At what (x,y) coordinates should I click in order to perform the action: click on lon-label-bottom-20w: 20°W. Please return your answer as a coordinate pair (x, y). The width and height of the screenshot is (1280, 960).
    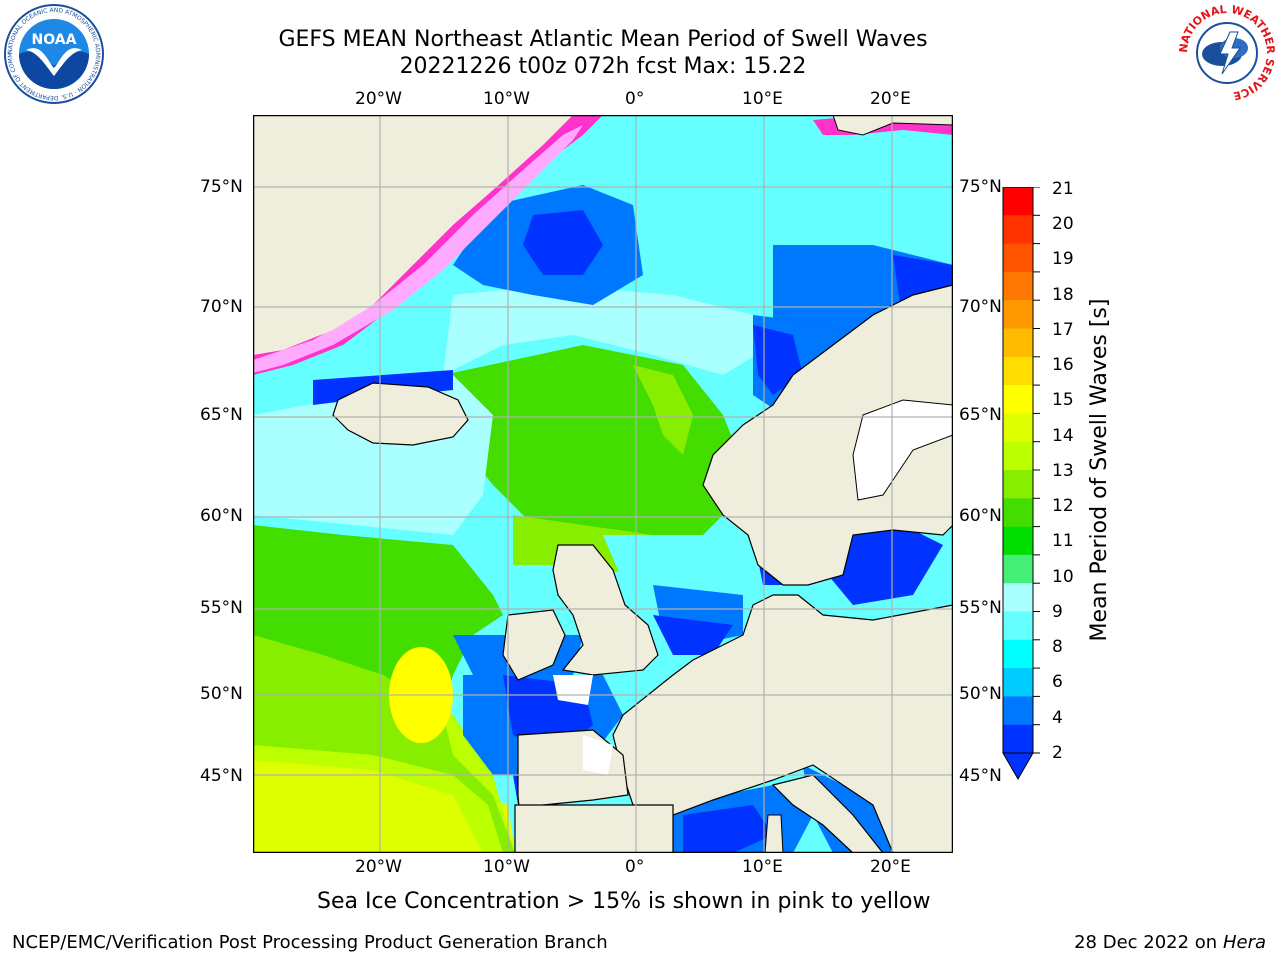
    Looking at the image, I should click on (378, 867).